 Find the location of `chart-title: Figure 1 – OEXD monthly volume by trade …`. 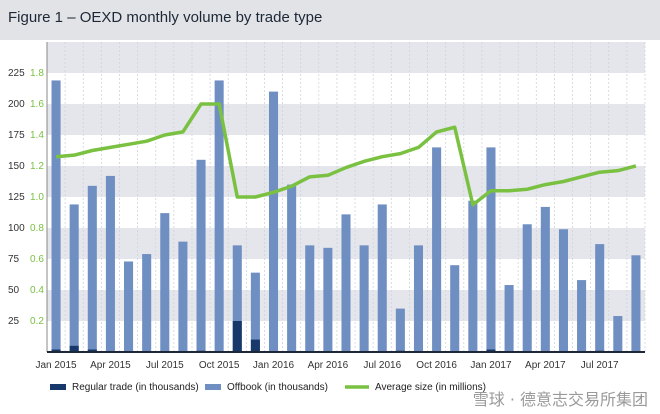

chart-title: Figure 1 – OEXD monthly volume by trade … is located at coordinates (165, 17).